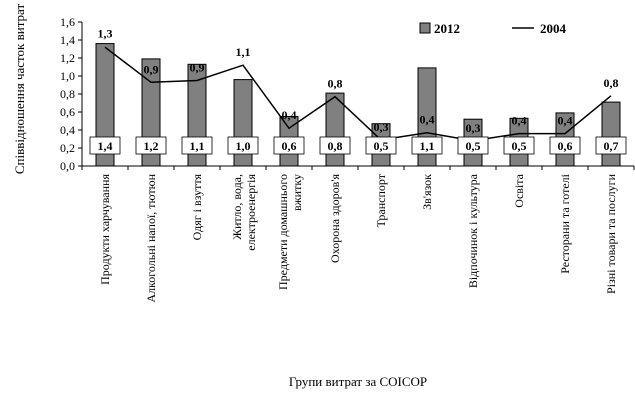 The image size is (635, 394). I want to click on label-2012: 0,7, so click(611, 146).